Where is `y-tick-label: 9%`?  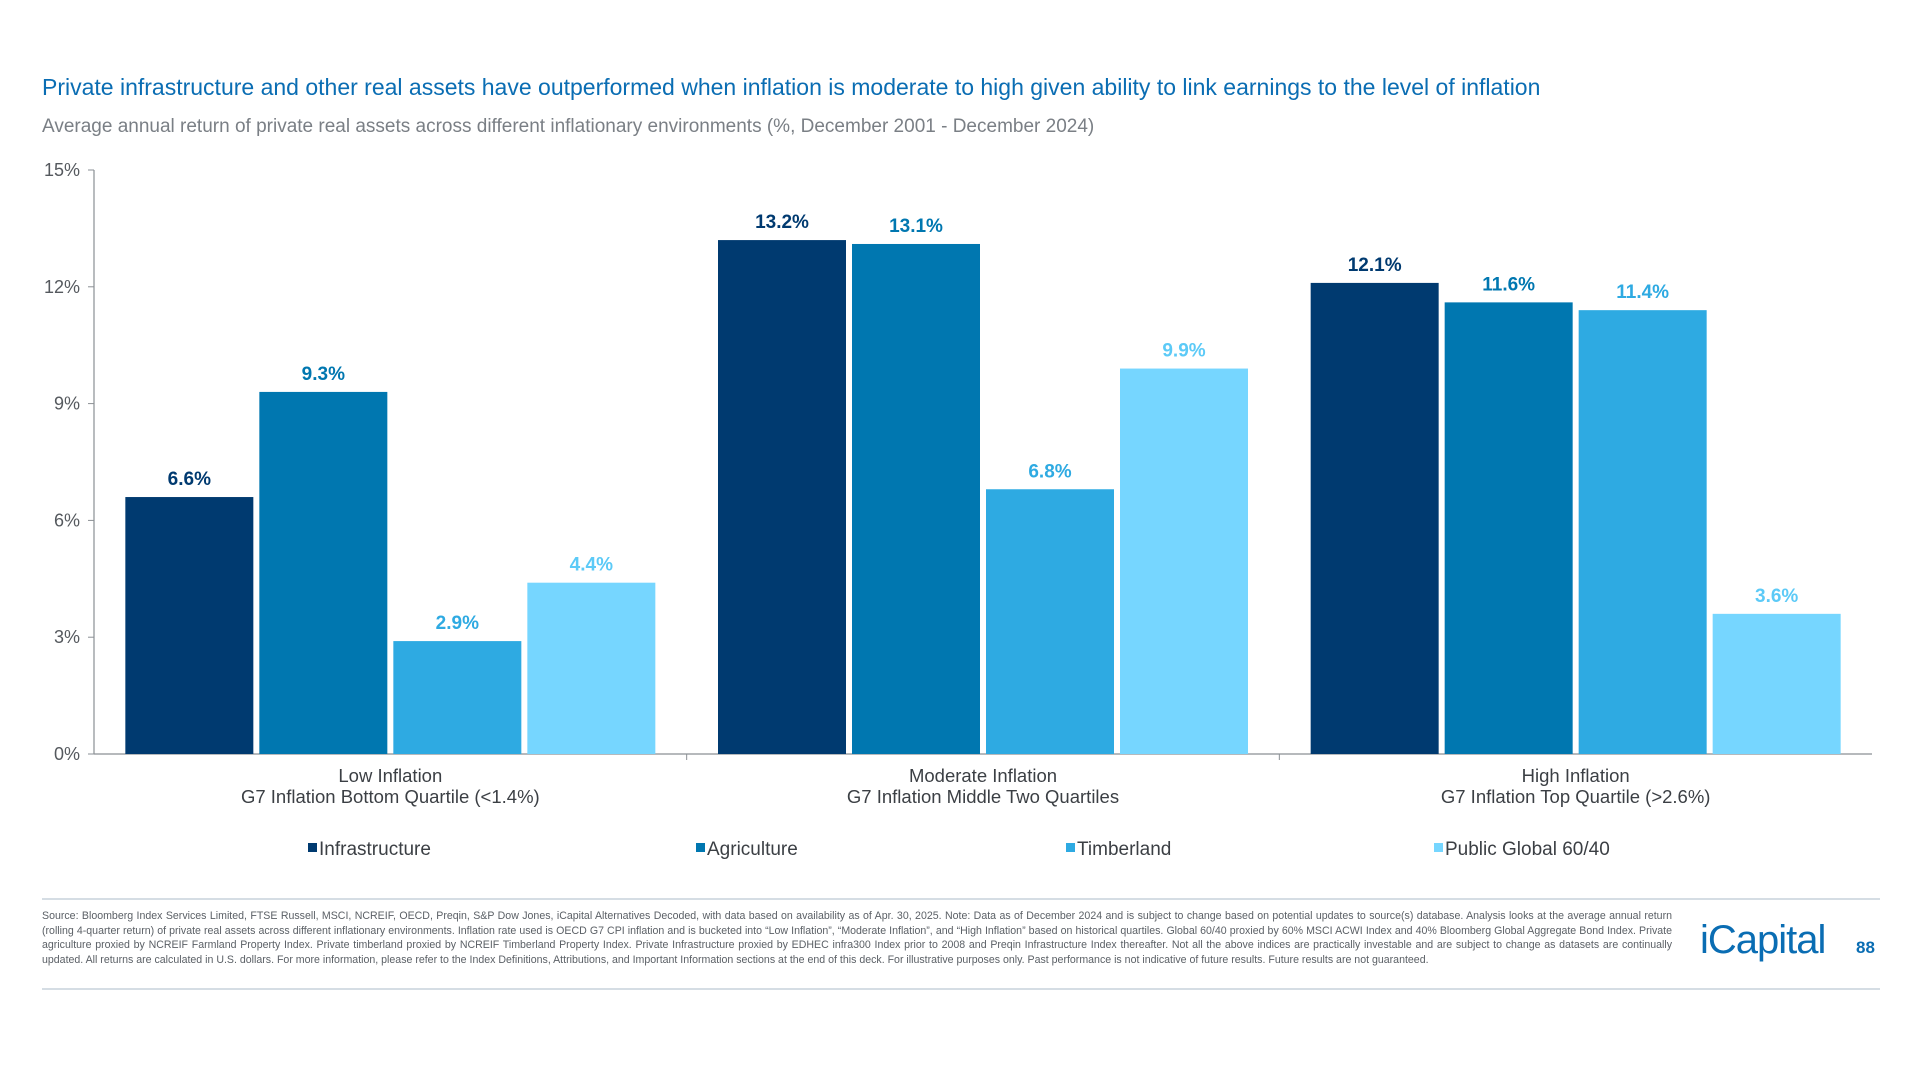
y-tick-label: 9% is located at coordinates (67, 404).